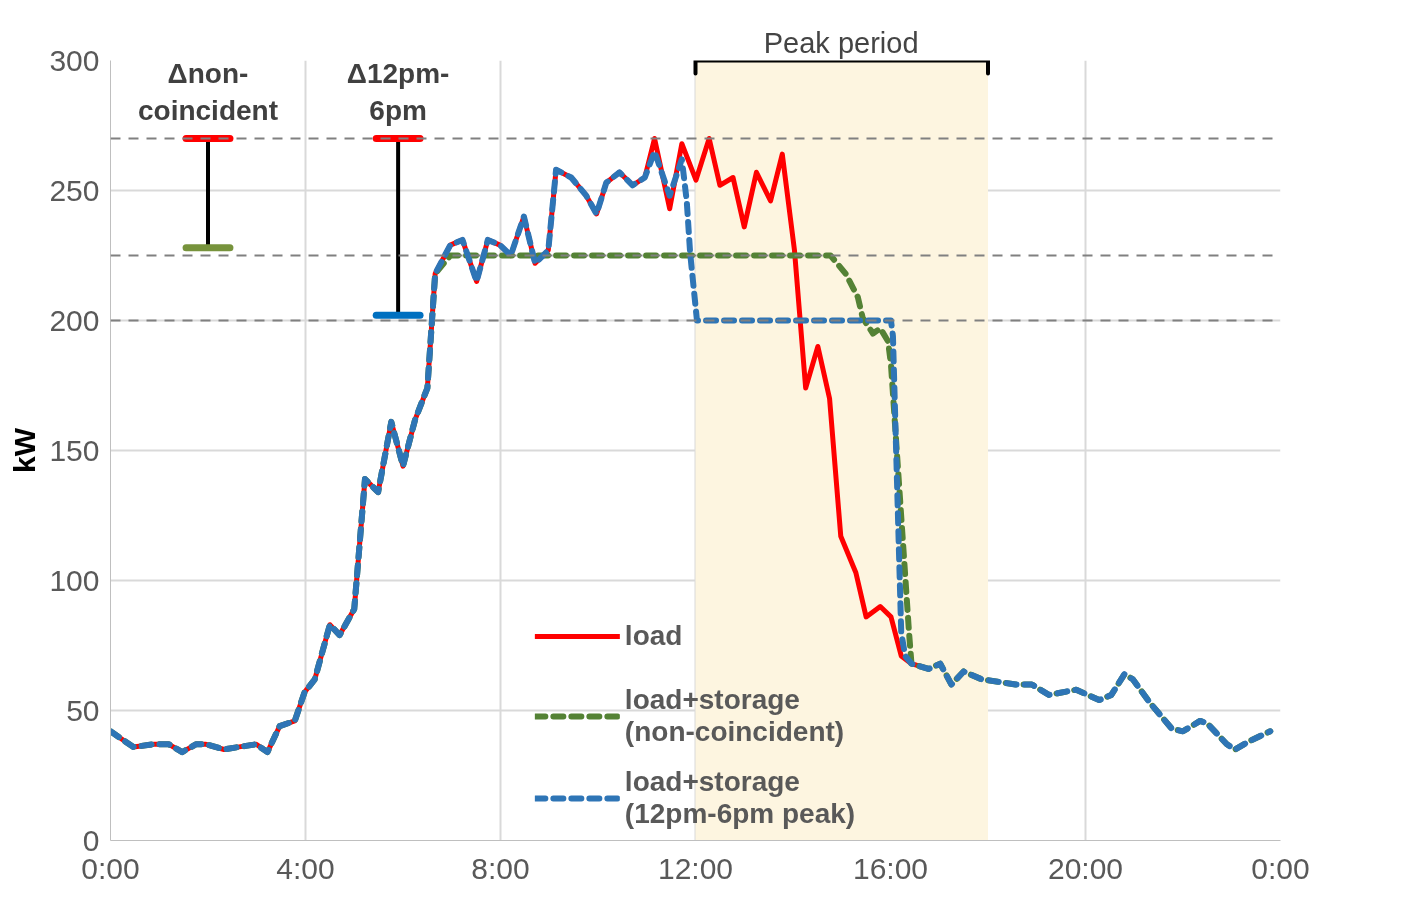  I want to click on x-tick-label: 20:00, so click(1085, 868).